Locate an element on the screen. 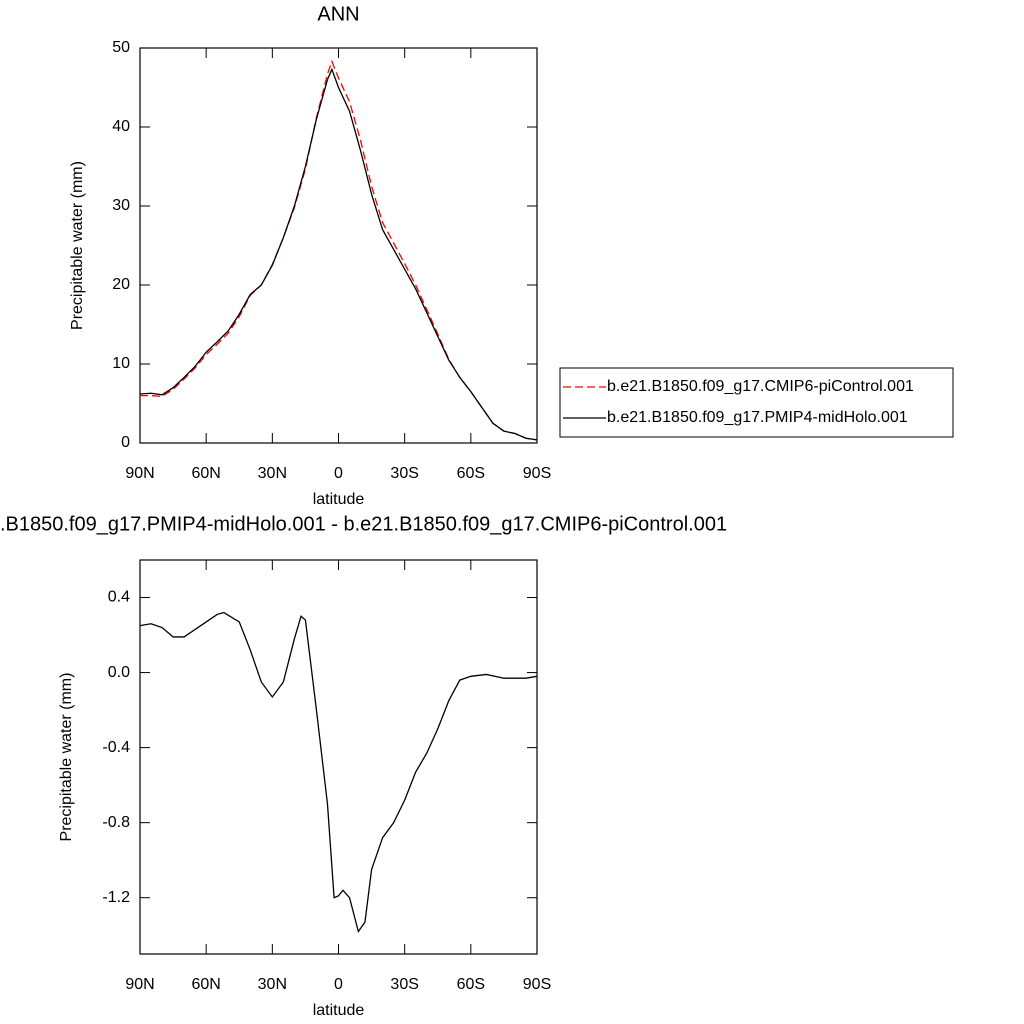 This screenshot has width=1024, height=1024. y-tick-label: -0.4 is located at coordinates (116, 747).